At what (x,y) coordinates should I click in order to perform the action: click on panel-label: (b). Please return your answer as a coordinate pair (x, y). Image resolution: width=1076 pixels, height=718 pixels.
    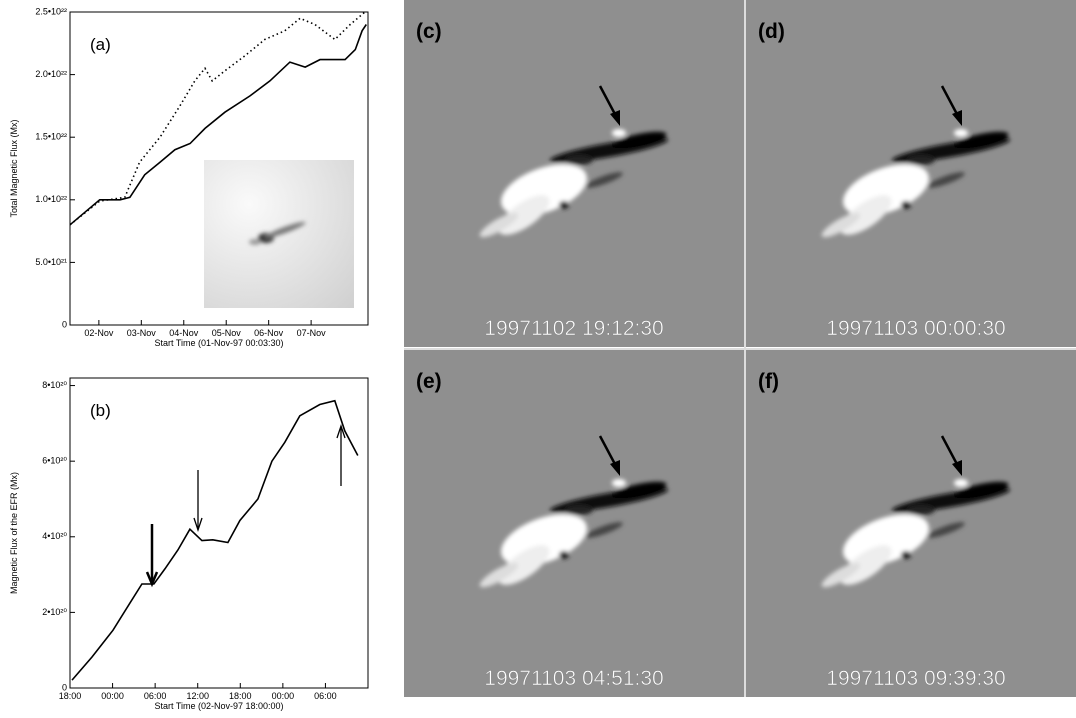
    Looking at the image, I should click on (100, 410).